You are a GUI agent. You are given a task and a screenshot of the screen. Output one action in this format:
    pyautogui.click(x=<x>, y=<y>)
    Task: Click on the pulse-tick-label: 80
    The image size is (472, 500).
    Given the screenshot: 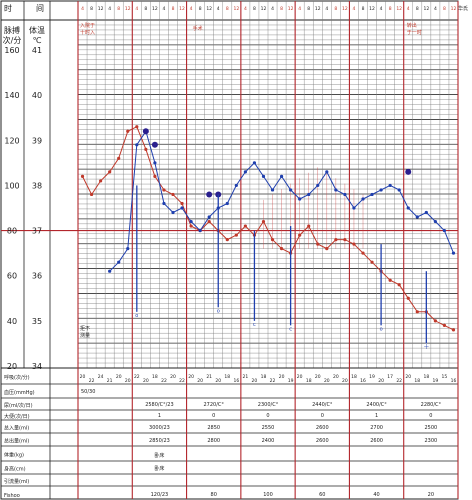 What is the action you would take?
    pyautogui.click(x=12, y=231)
    